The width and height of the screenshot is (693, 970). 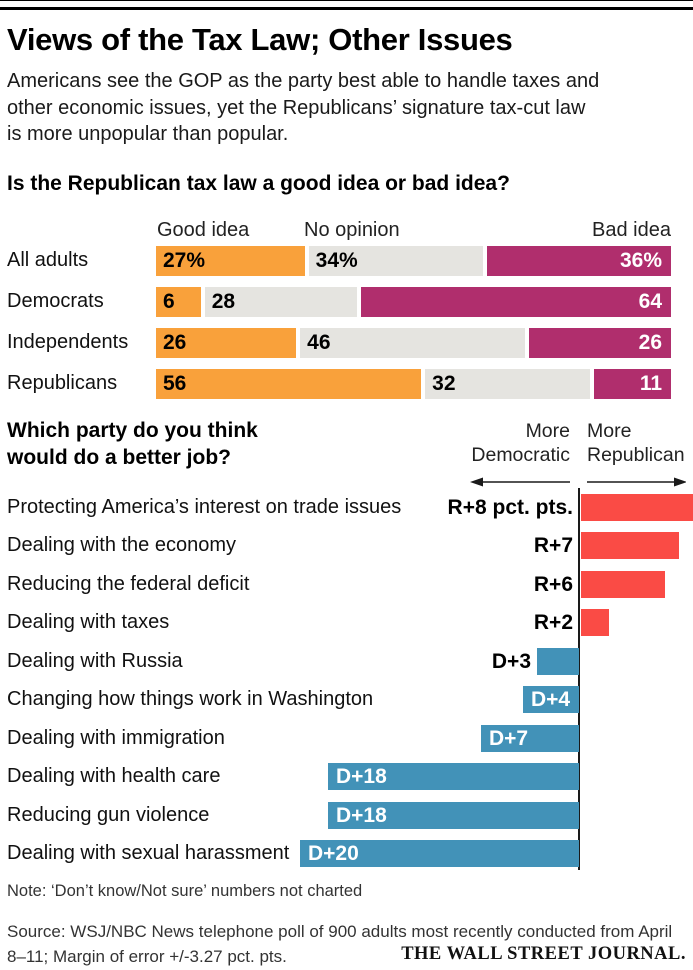 I want to click on segment-value-label: 64, so click(x=650, y=301).